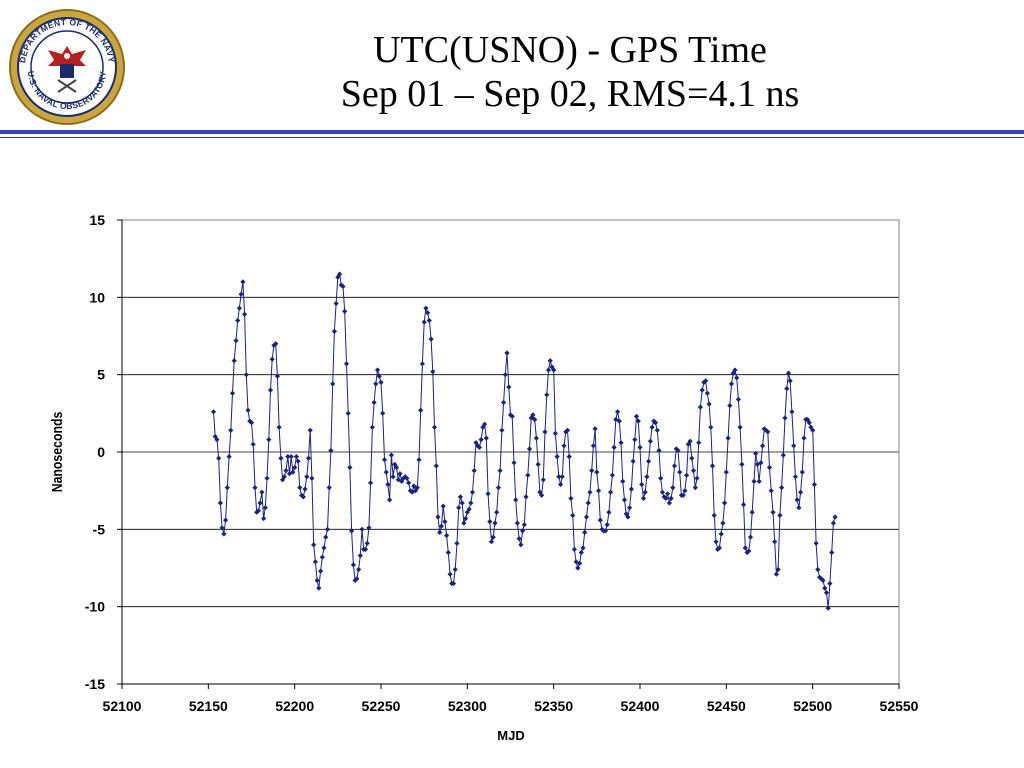 Image resolution: width=1024 pixels, height=768 pixels. I want to click on title-line-1: UTC(USNO) - GPS Time, so click(570, 50).